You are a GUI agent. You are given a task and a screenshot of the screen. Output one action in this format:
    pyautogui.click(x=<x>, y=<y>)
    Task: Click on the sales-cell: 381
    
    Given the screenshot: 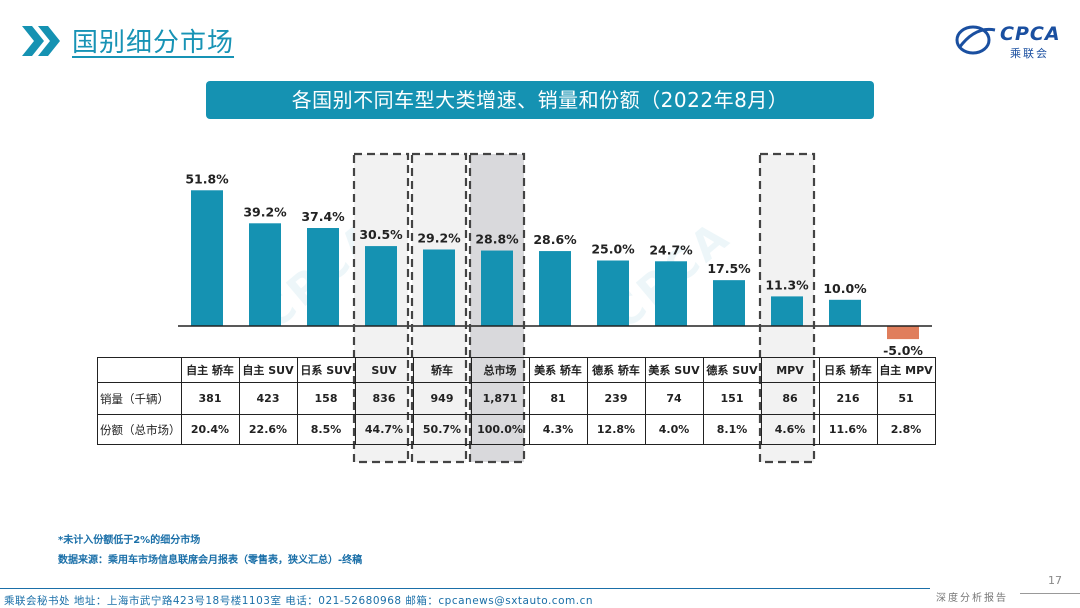 What is the action you would take?
    pyautogui.click(x=210, y=398)
    